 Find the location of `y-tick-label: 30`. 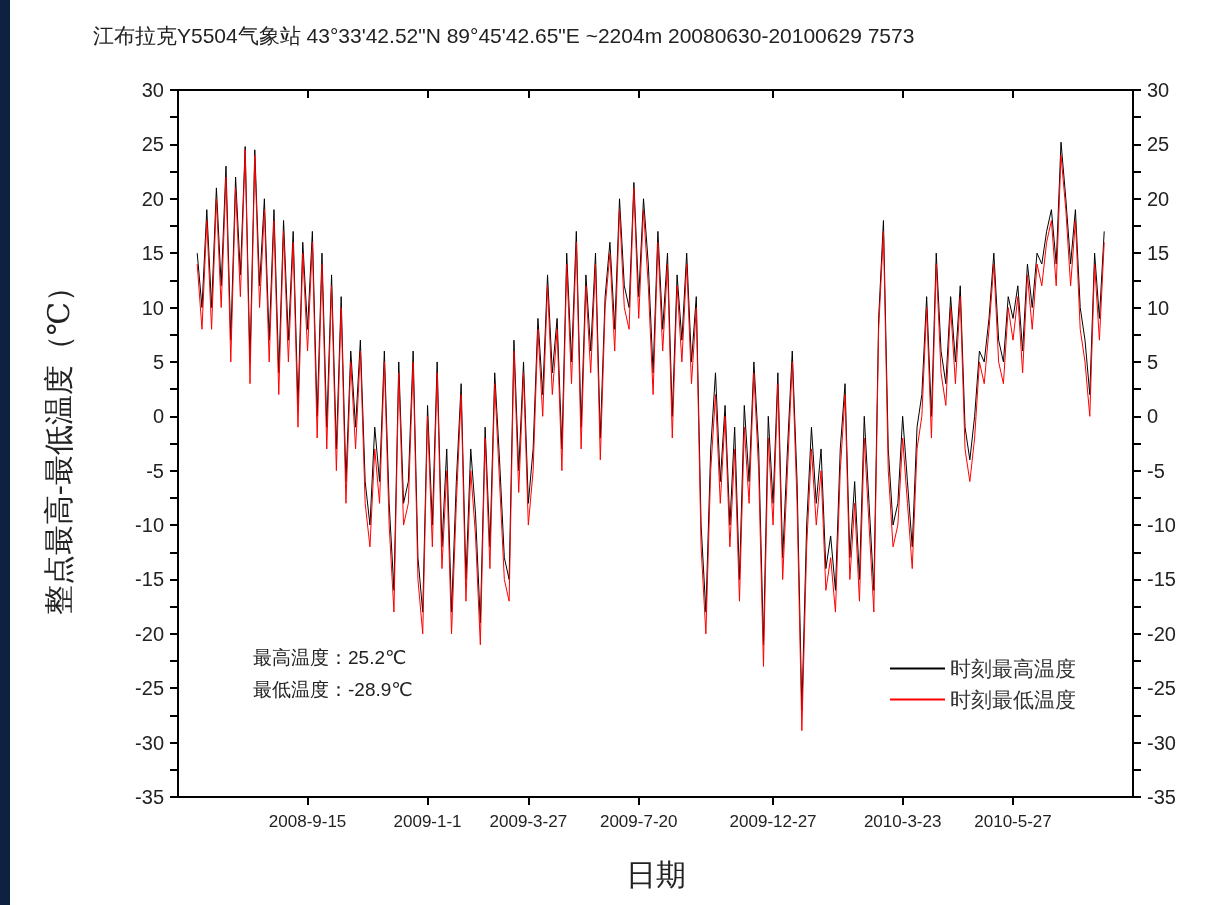

y-tick-label: 30 is located at coordinates (152, 90).